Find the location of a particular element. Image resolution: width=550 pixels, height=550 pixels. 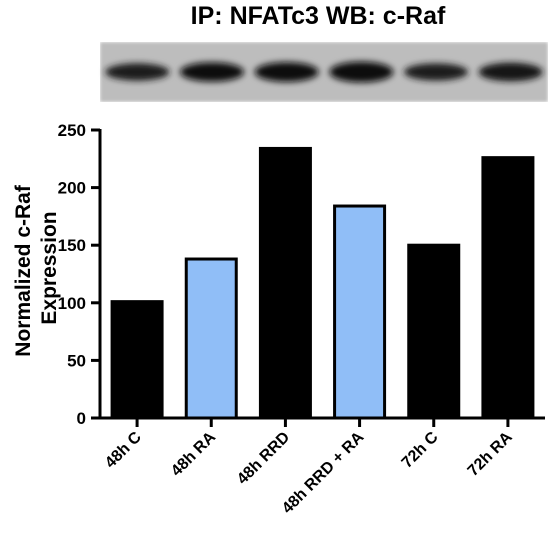

y-axis-ticks: 0 50 100 150 200 250 is located at coordinates (79, 274).